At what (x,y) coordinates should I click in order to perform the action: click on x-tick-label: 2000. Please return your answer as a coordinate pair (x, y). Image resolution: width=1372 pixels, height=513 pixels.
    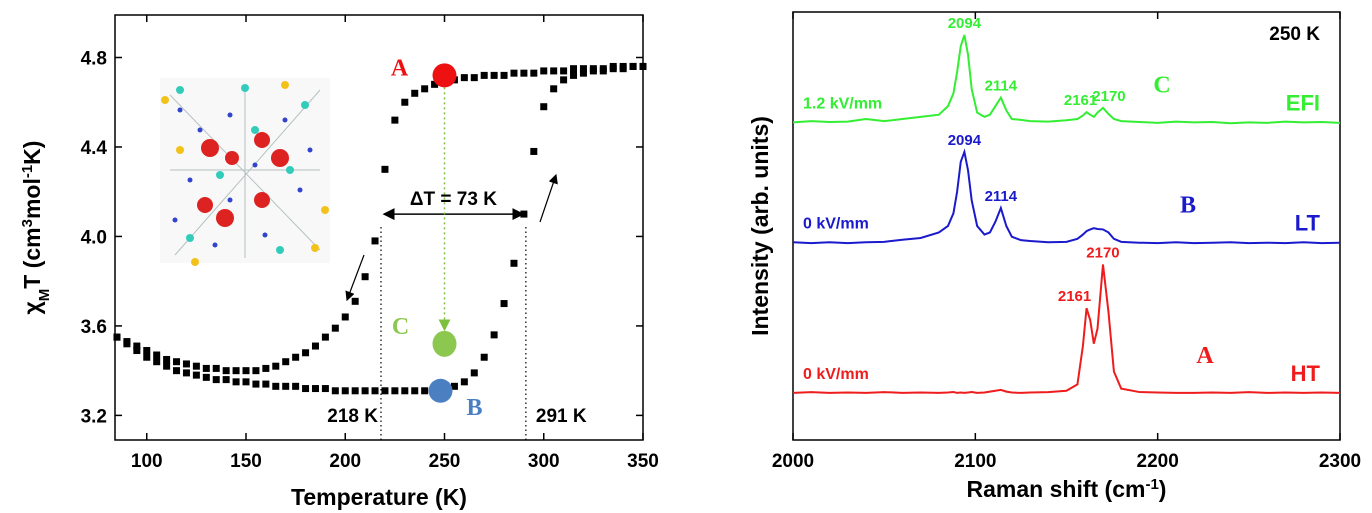
    Looking at the image, I should click on (793, 461).